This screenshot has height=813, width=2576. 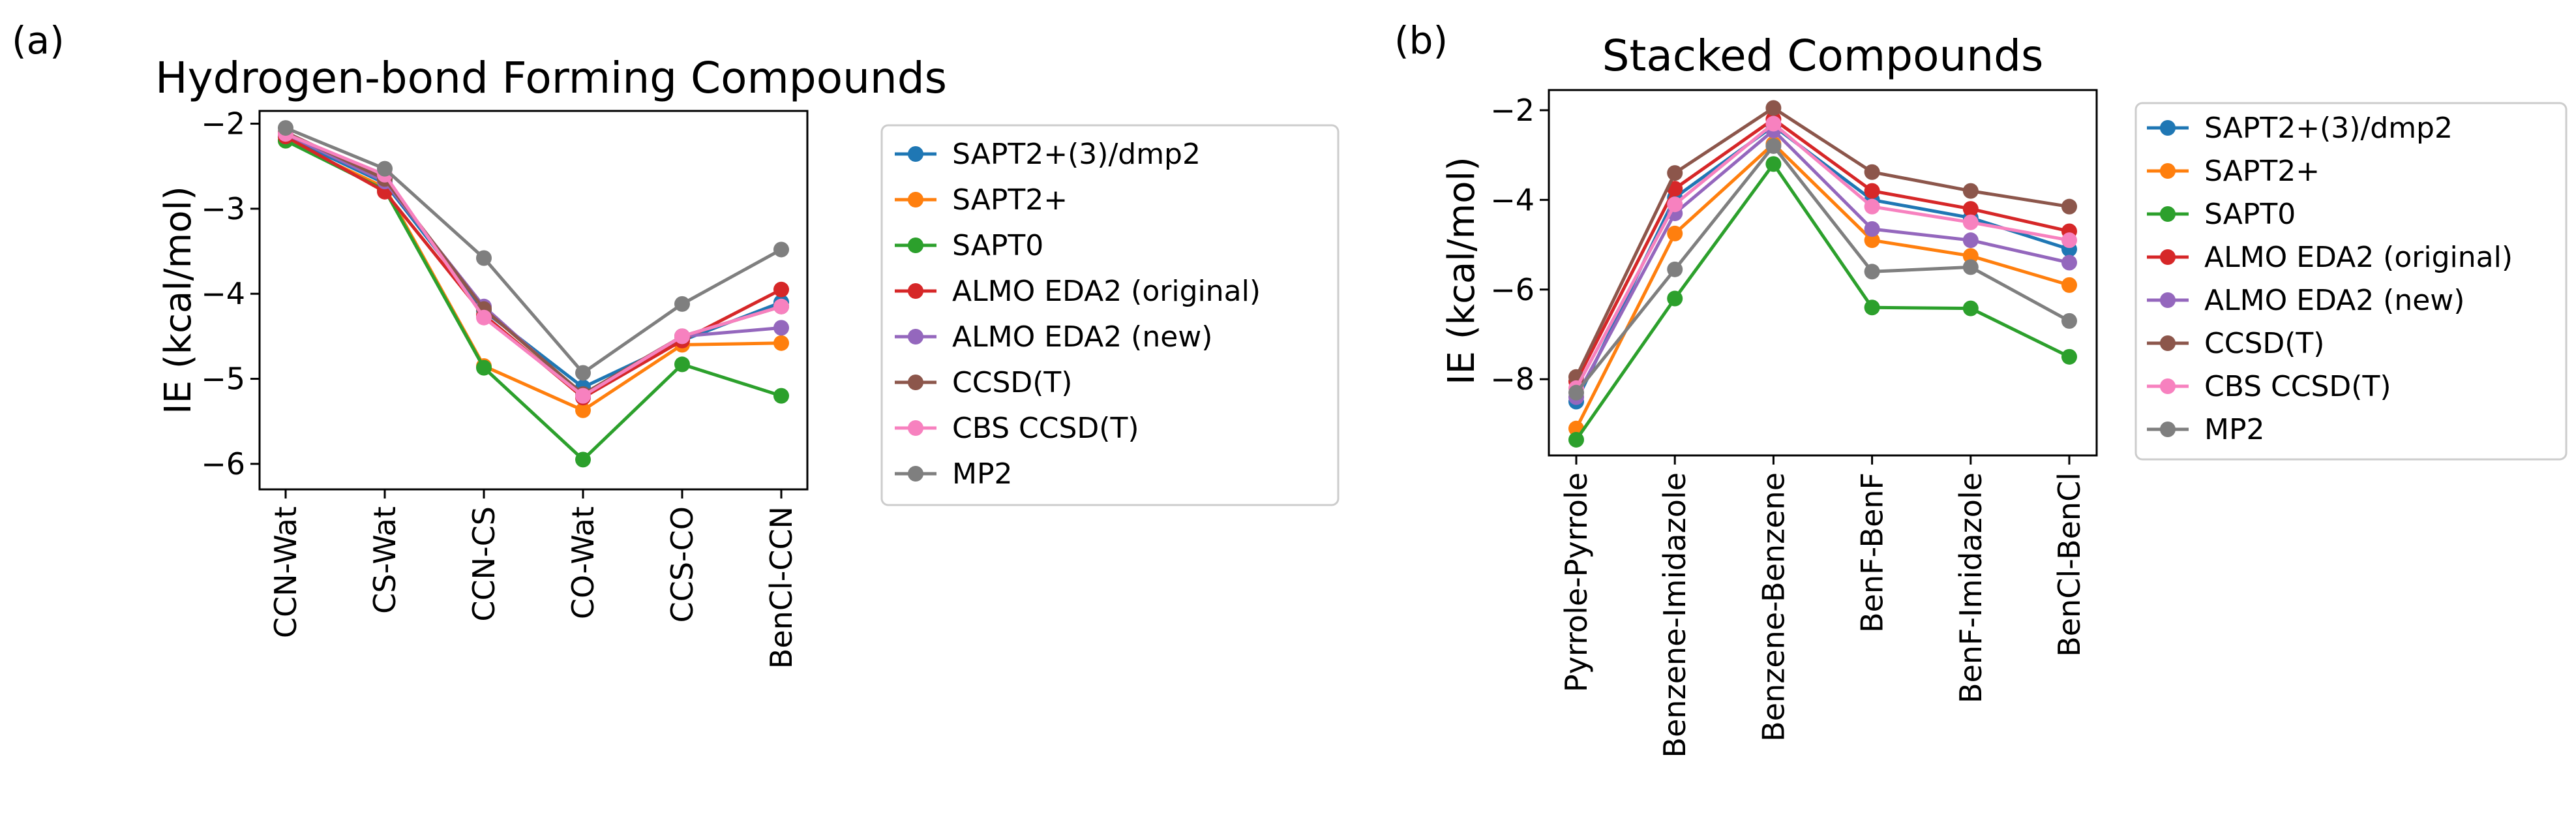 What do you see at coordinates (781, 587) in the screenshot?
I see `x-tick-label: BenCl-CCN` at bounding box center [781, 587].